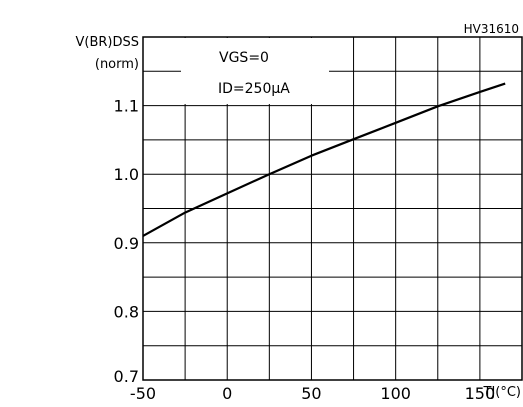  What do you see at coordinates (311, 393) in the screenshot?
I see `x-tick-label: 50` at bounding box center [311, 393].